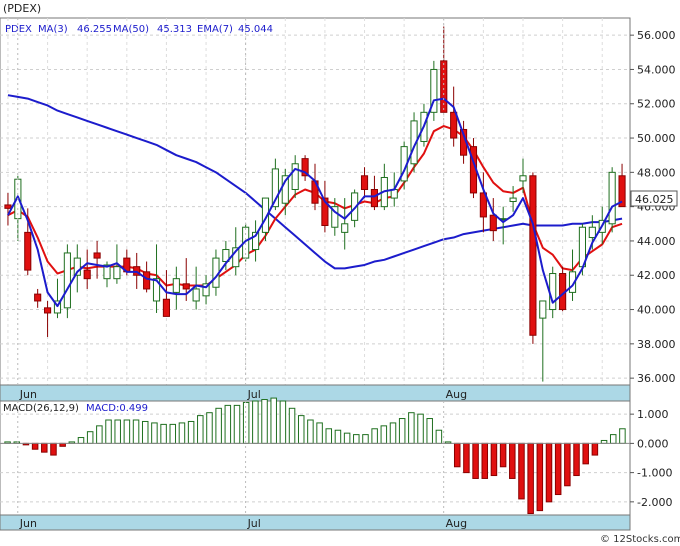 The height and width of the screenshot is (546, 680). Describe the element at coordinates (653, 443) in the screenshot. I see `macd-tick-label: 0.000` at that location.